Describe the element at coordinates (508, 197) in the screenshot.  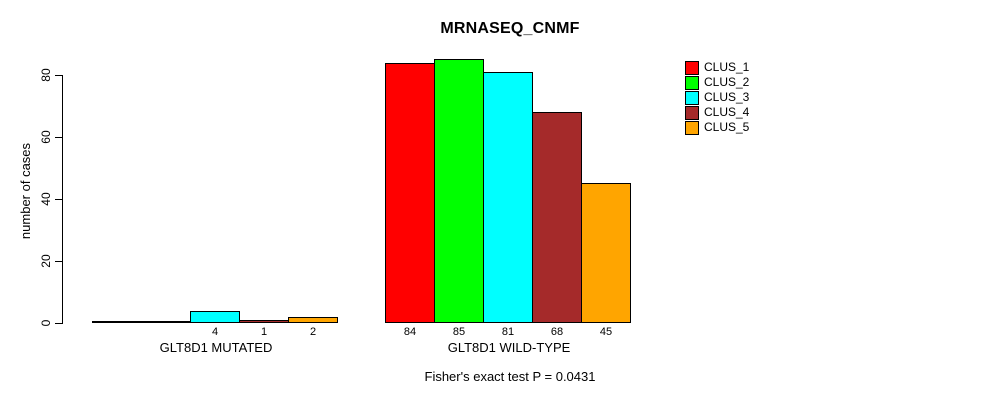
I see `bar-clus_3-group2` at that location.